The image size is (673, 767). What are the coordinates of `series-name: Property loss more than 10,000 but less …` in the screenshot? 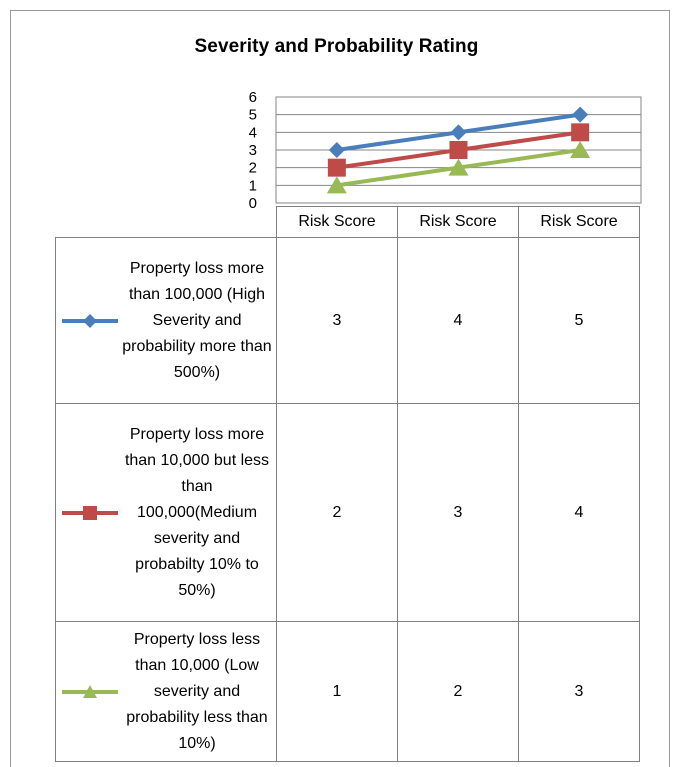 It's located at (197, 512).